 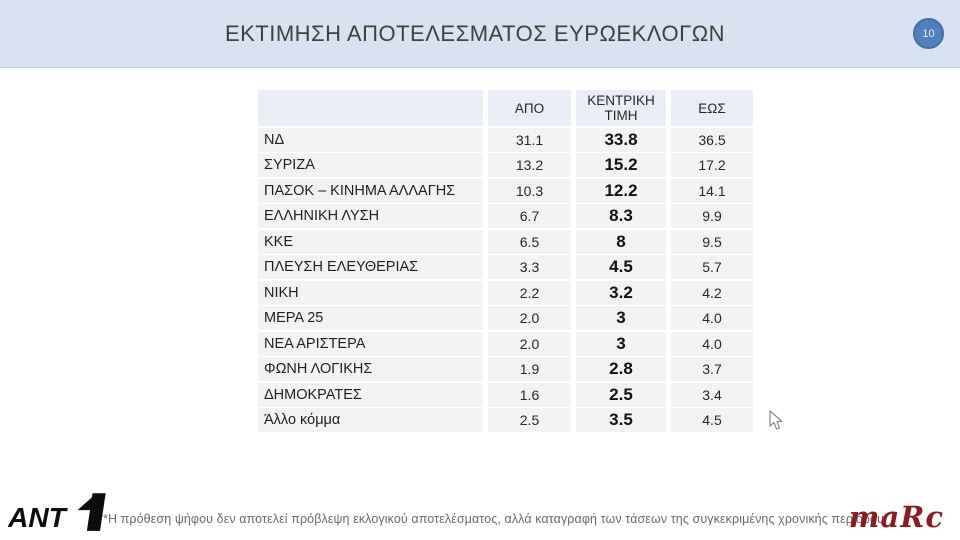 I want to click on central-value-cell: 2.8, so click(x=621, y=369).